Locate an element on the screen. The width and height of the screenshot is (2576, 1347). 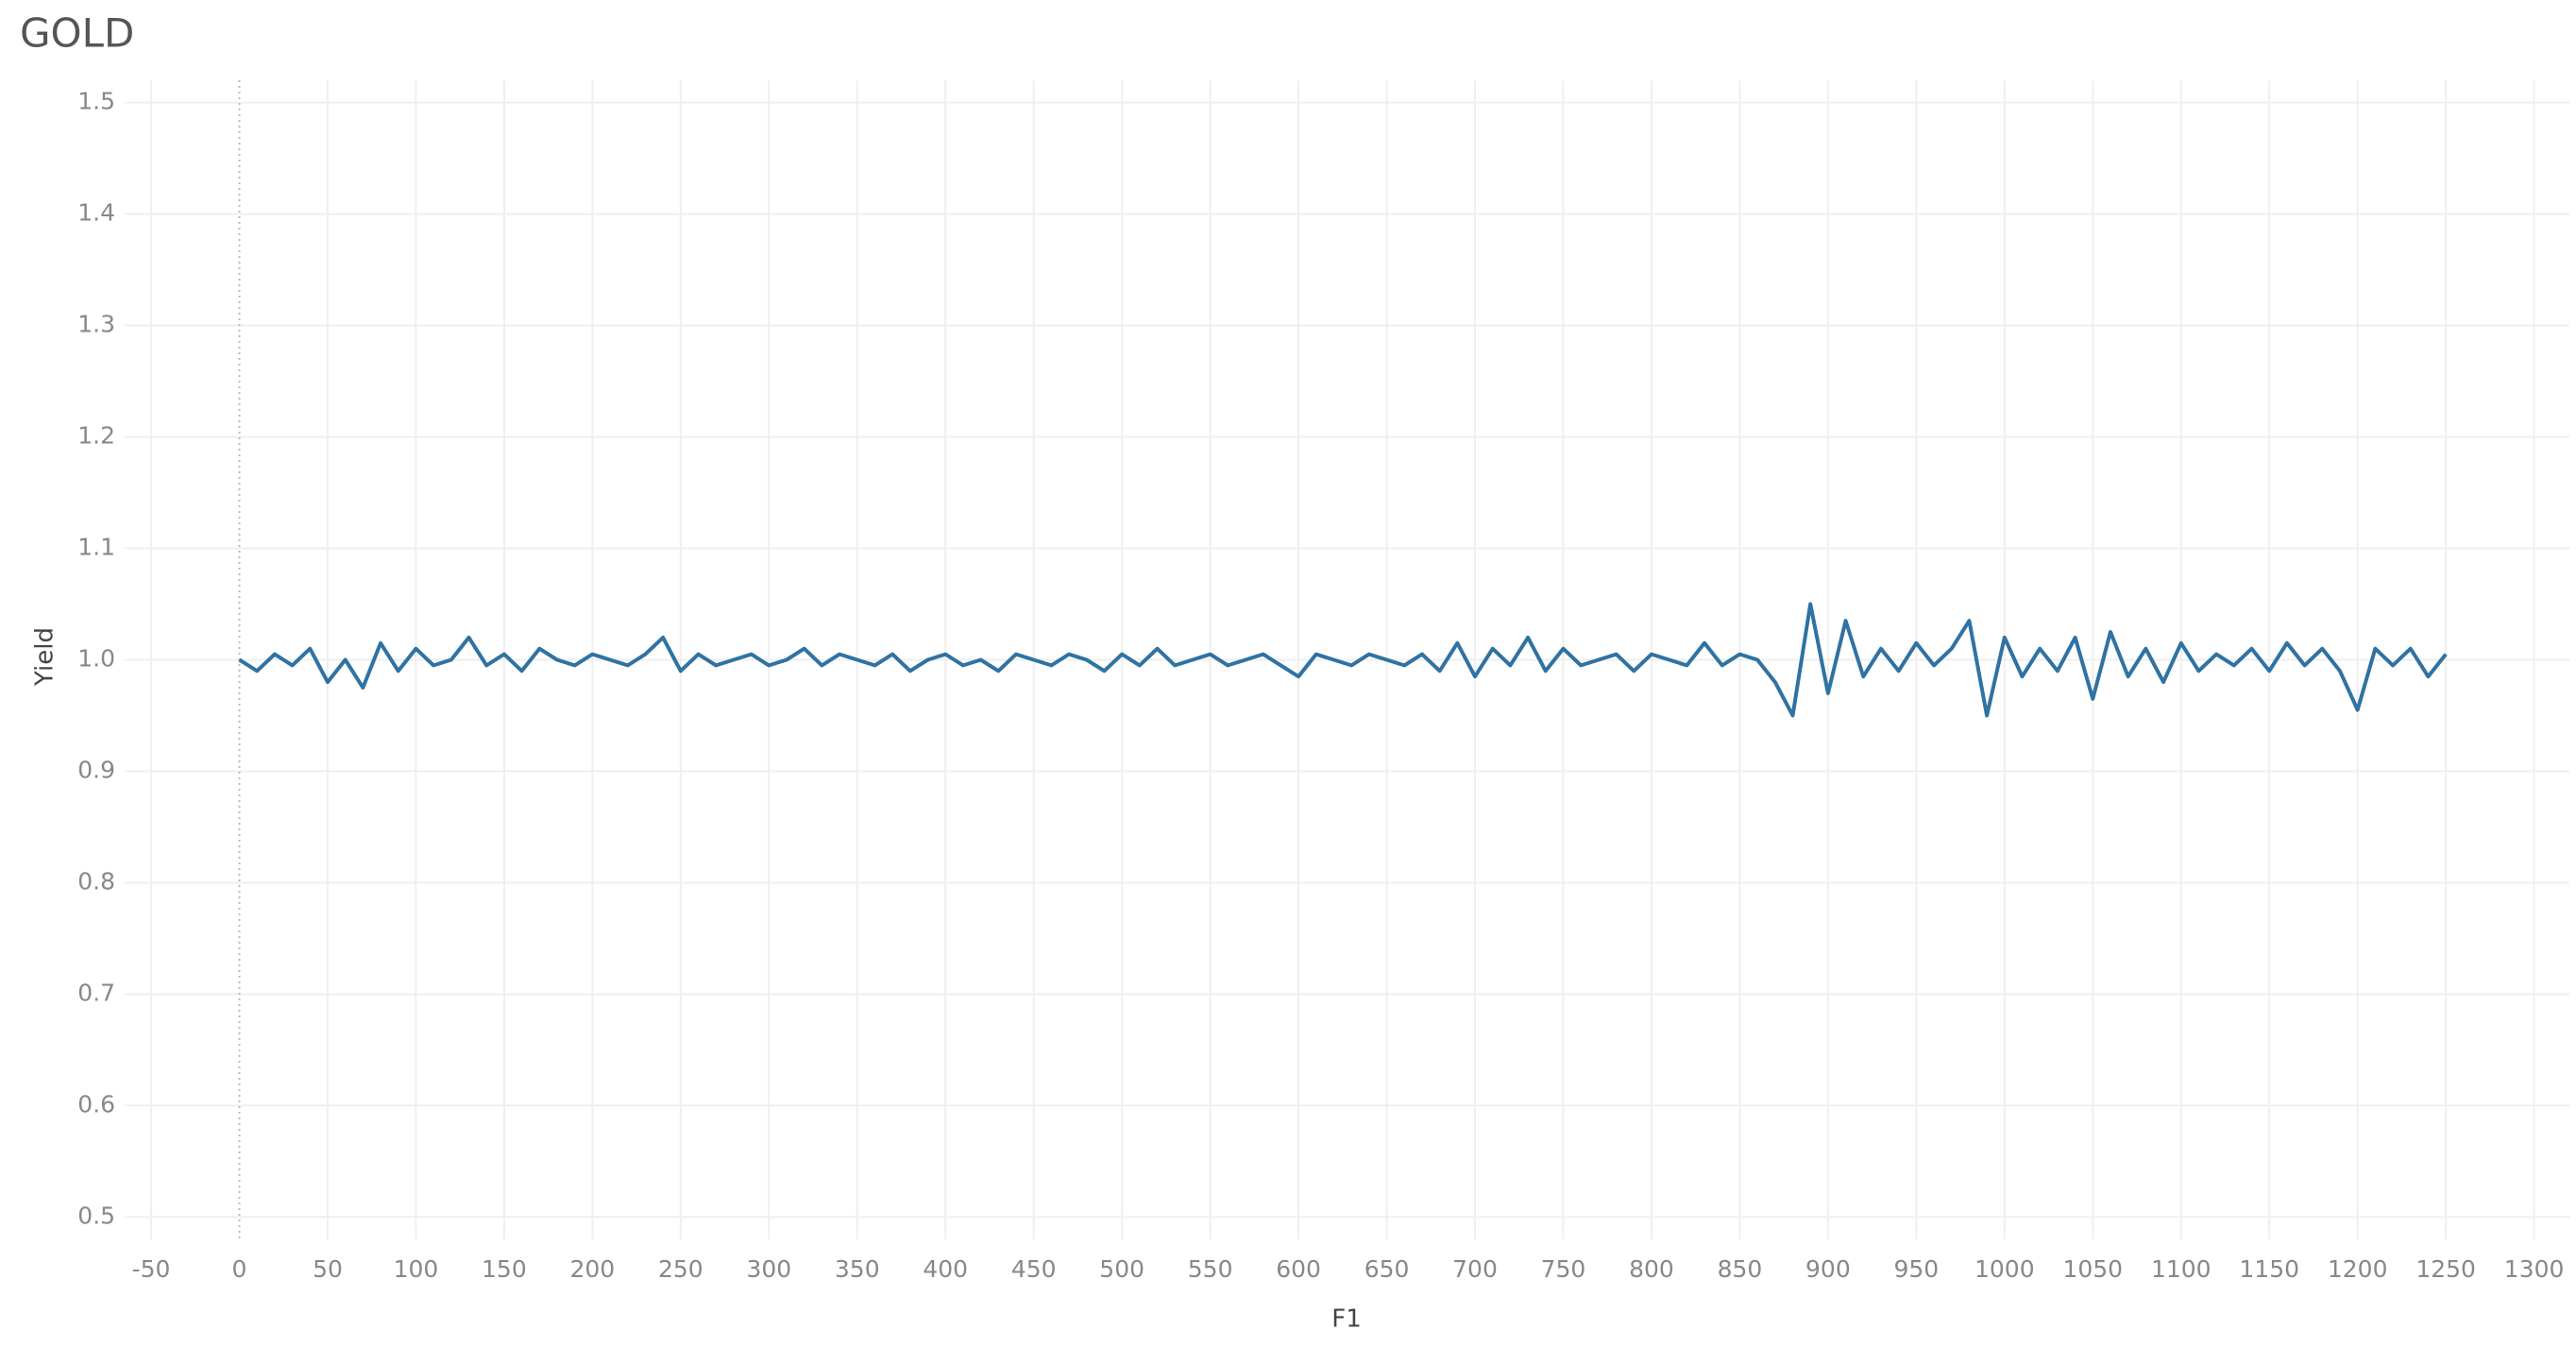
x-tick-label: 400 is located at coordinates (945, 1269).